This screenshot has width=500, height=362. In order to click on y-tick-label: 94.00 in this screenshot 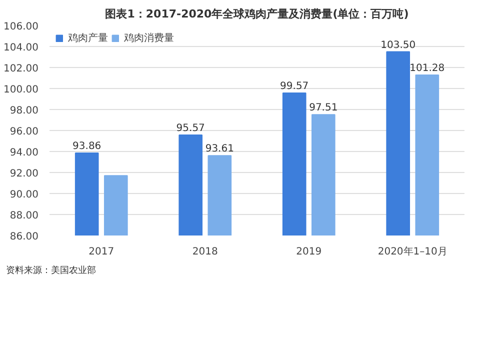, I will do `click(24, 153)`.